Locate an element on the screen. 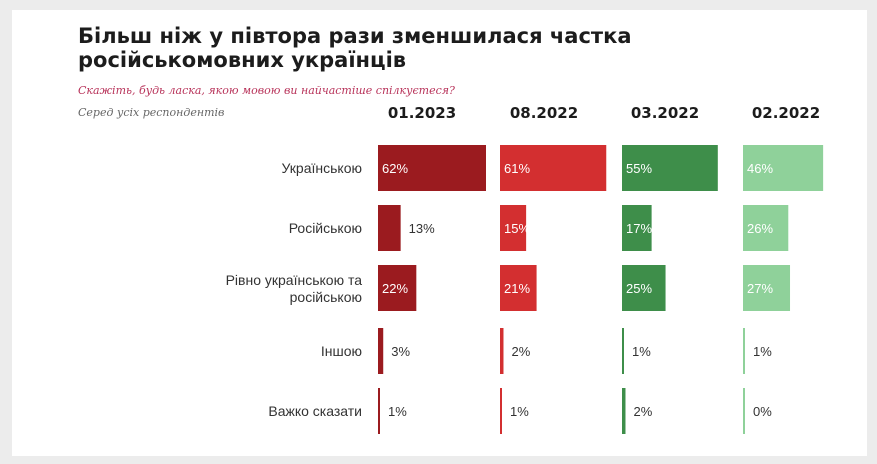  row-label-line: Іншою is located at coordinates (341, 351).